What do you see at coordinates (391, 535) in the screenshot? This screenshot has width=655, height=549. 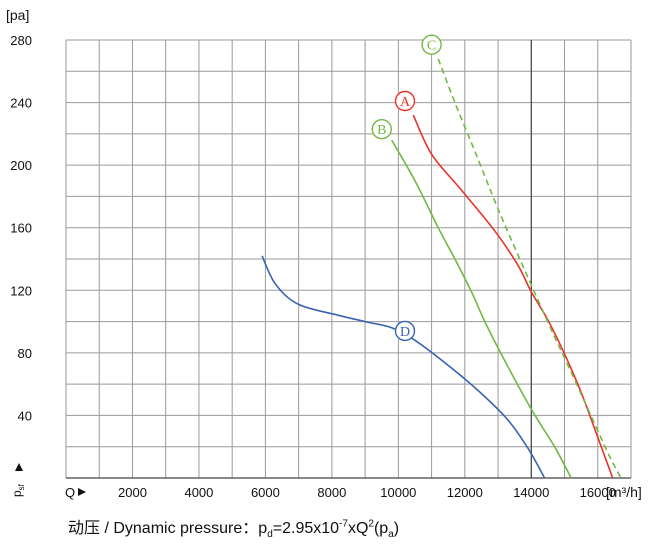 I see `formula-pa-sub: a` at bounding box center [391, 535].